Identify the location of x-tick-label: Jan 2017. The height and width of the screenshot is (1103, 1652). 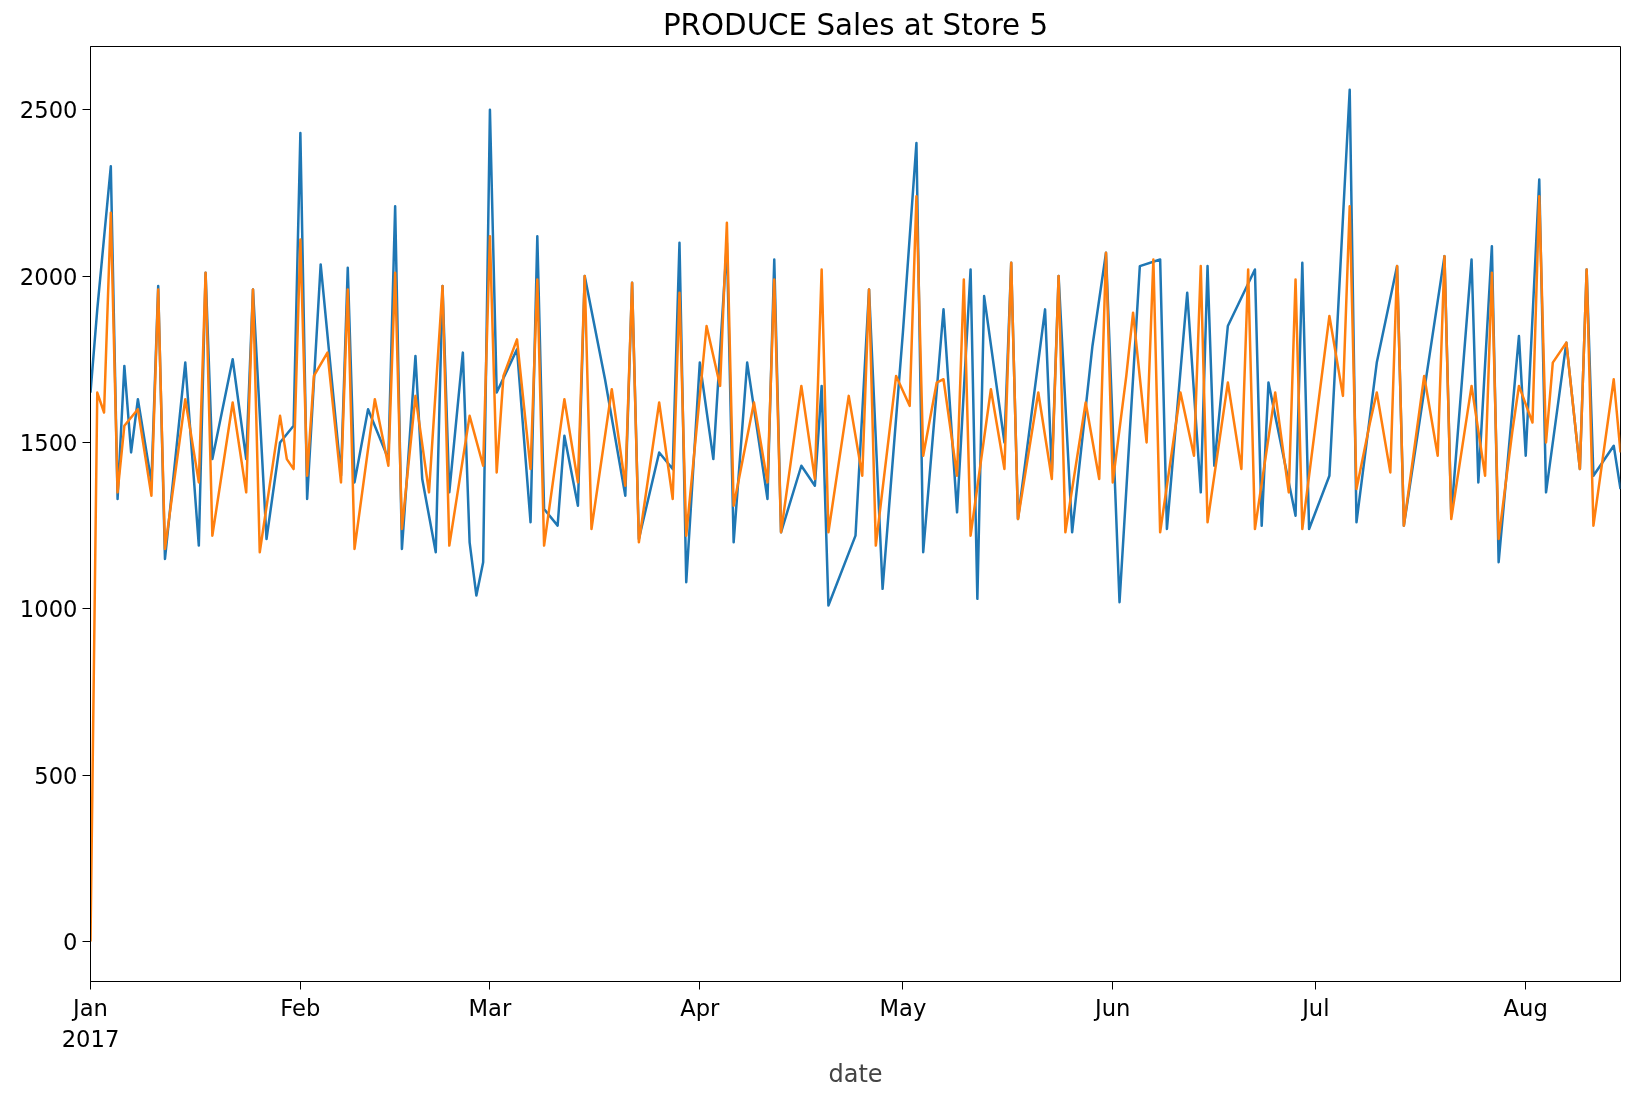
(90, 1023).